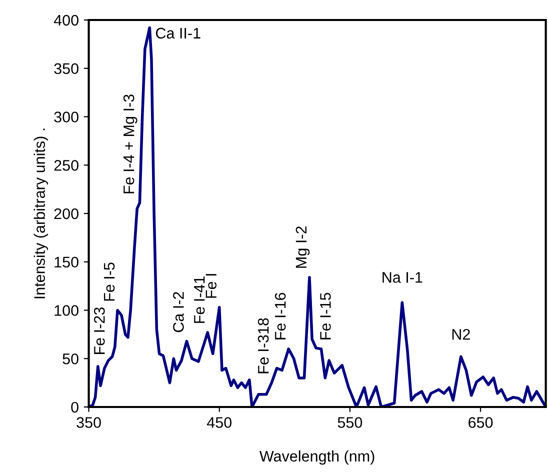  Describe the element at coordinates (199, 299) in the screenshot. I see `annotation: Fe I-41` at that location.